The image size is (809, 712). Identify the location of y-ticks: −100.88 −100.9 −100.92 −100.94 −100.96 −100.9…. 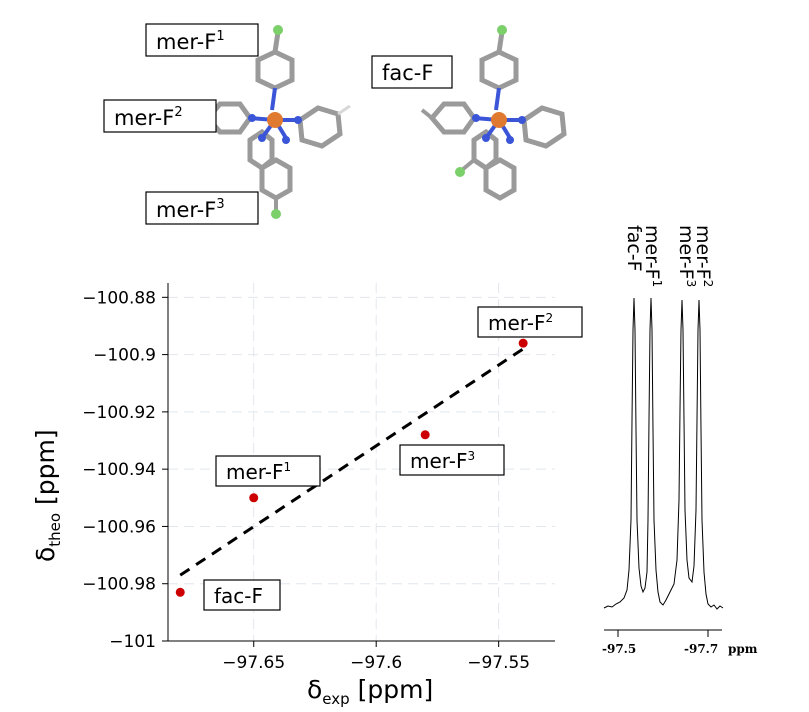
(125, 470).